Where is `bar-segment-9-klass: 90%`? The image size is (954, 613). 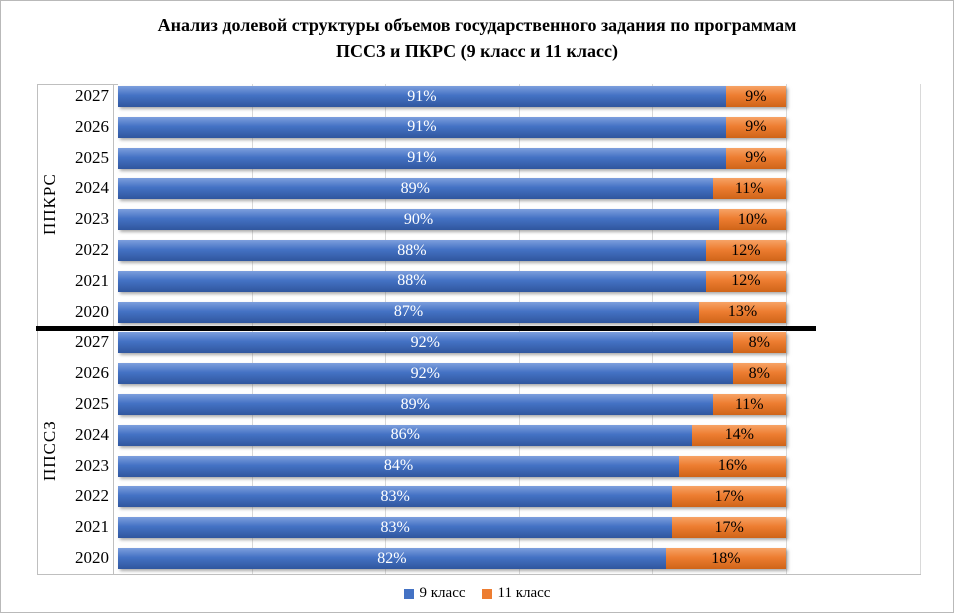
bar-segment-9-klass: 90% is located at coordinates (419, 220).